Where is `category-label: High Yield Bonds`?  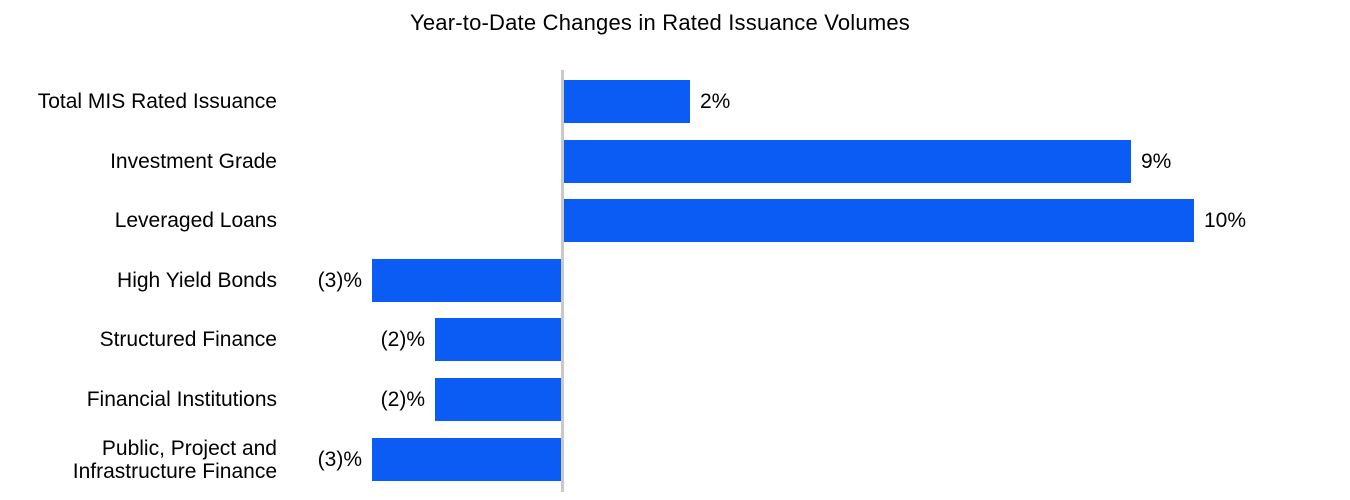 category-label: High Yield Bonds is located at coordinates (197, 280).